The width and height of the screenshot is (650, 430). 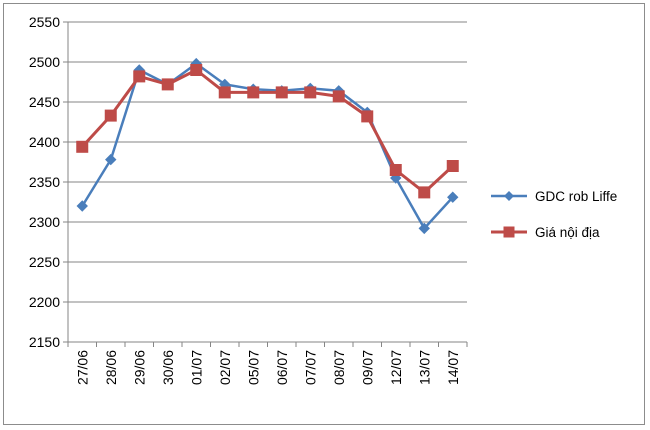 What do you see at coordinates (44, 22) in the screenshot?
I see `y-tick-label: 2550` at bounding box center [44, 22].